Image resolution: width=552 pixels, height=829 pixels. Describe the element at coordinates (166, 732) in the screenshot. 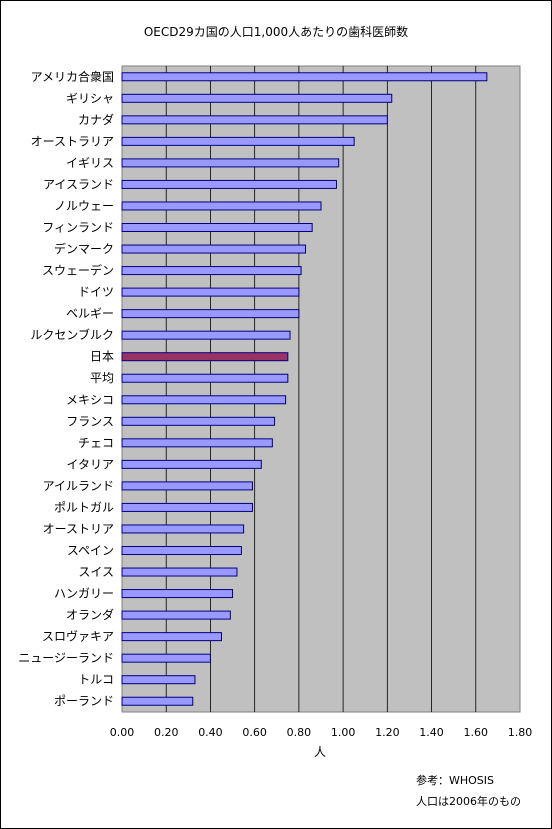

I see `x-tick-label: 0.20` at that location.